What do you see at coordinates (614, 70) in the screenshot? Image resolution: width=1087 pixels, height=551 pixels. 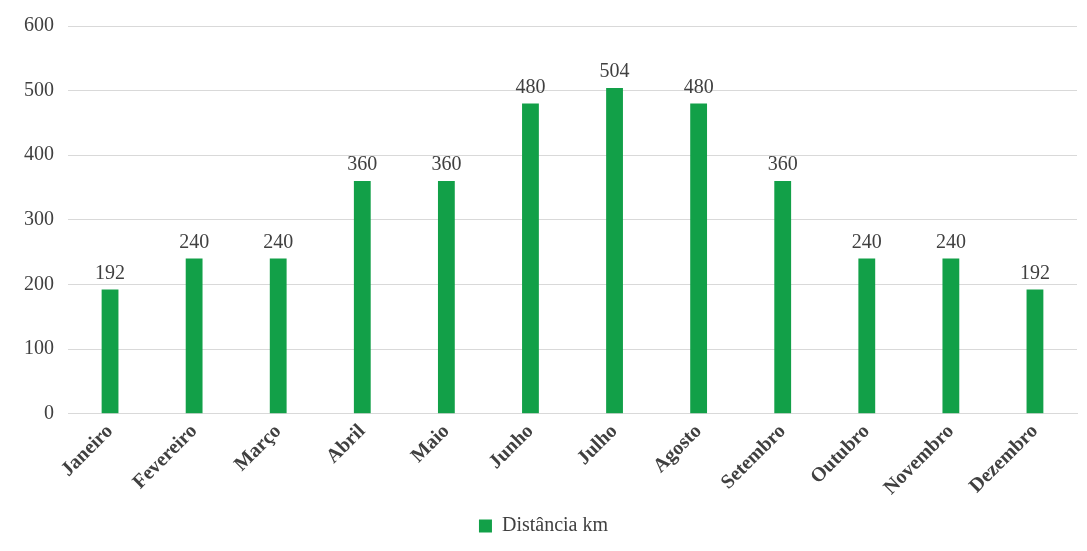 I see `data-label: 504` at bounding box center [614, 70].